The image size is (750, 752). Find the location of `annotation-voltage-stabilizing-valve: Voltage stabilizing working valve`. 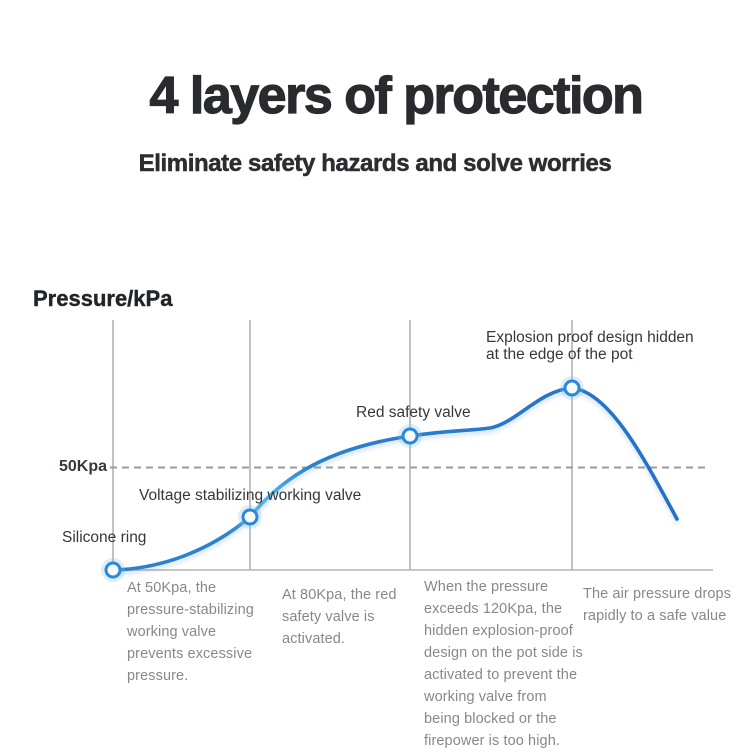

annotation-voltage-stabilizing-valve: Voltage stabilizing working valve is located at coordinates (250, 495).